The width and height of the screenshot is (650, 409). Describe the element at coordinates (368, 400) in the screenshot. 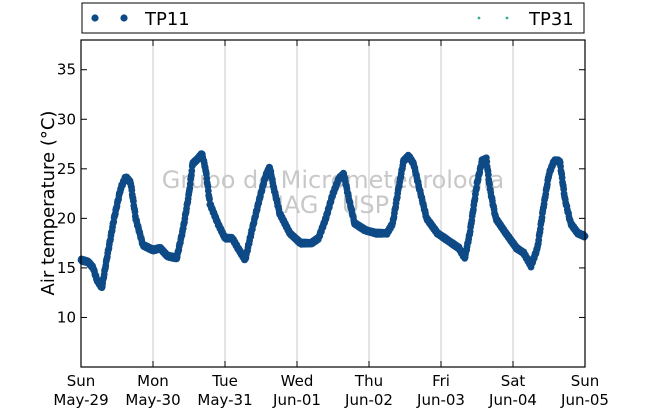

I see `x-tick-label-date: Jun-02` at that location.